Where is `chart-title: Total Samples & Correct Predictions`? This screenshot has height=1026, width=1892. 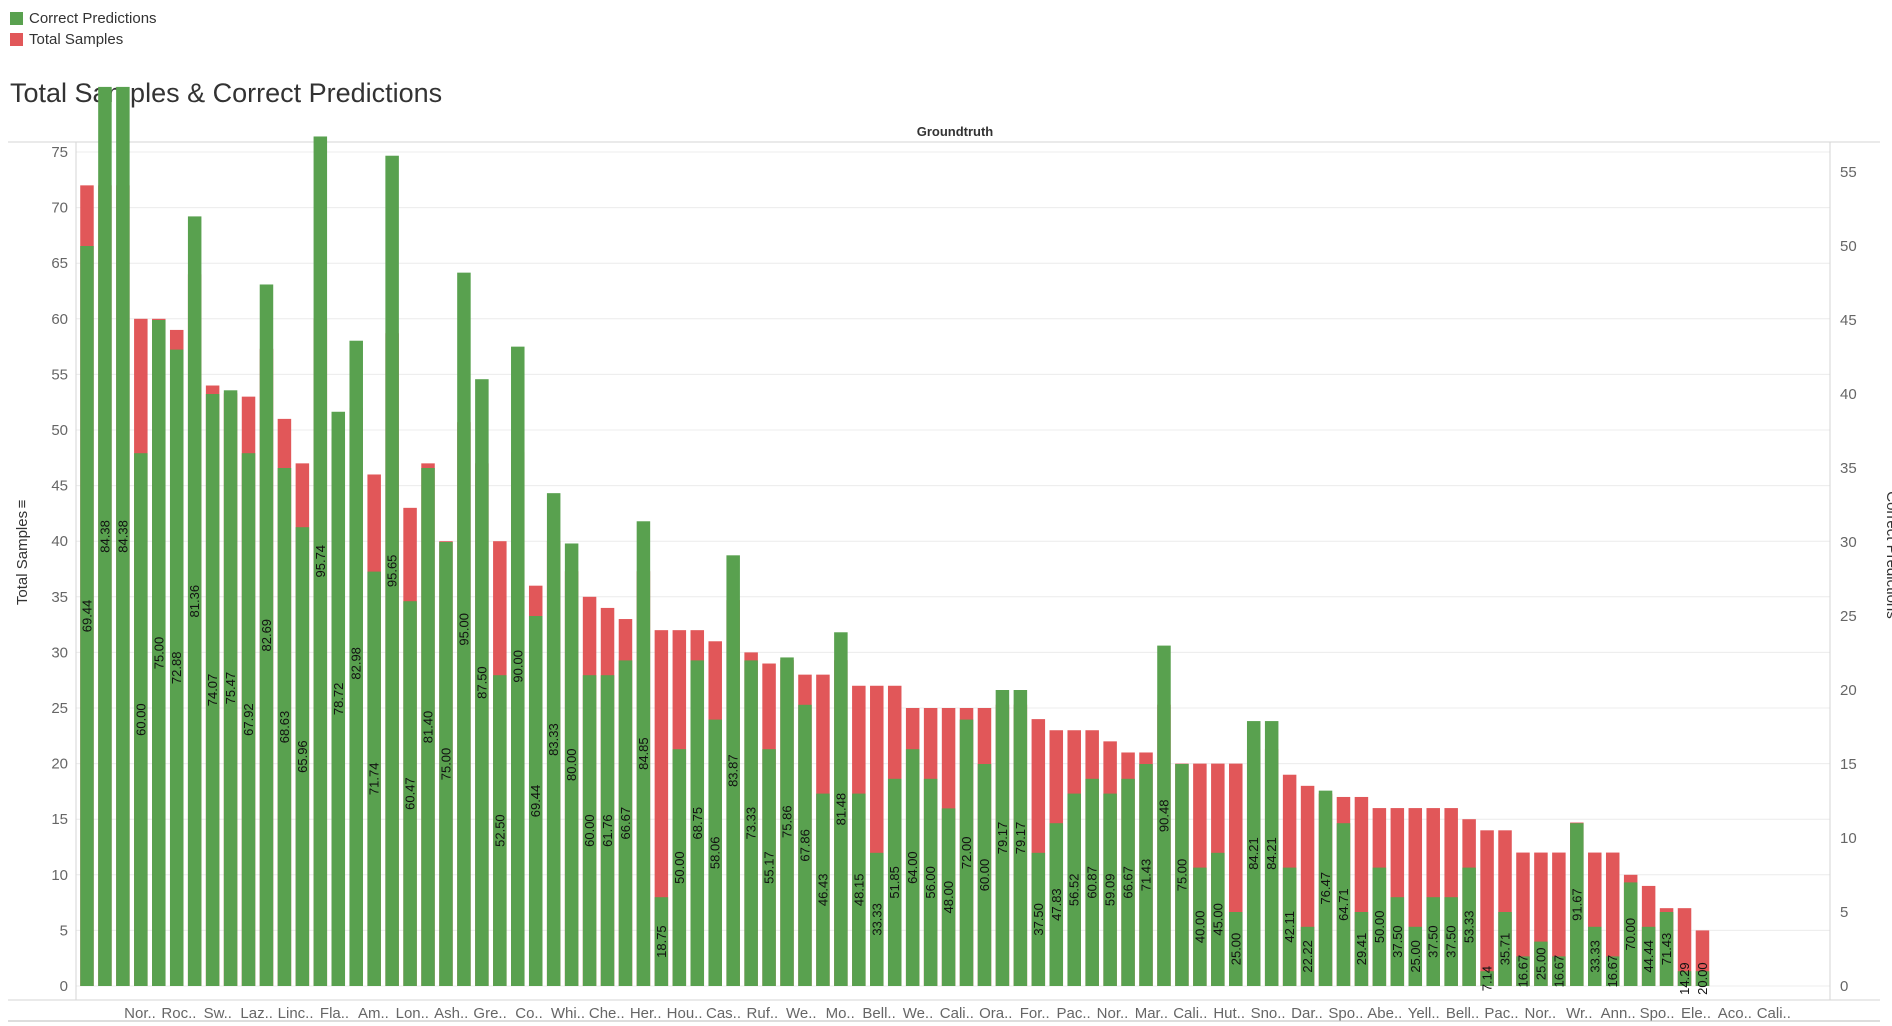 chart-title: Total Samples & Correct Predictions is located at coordinates (226, 93).